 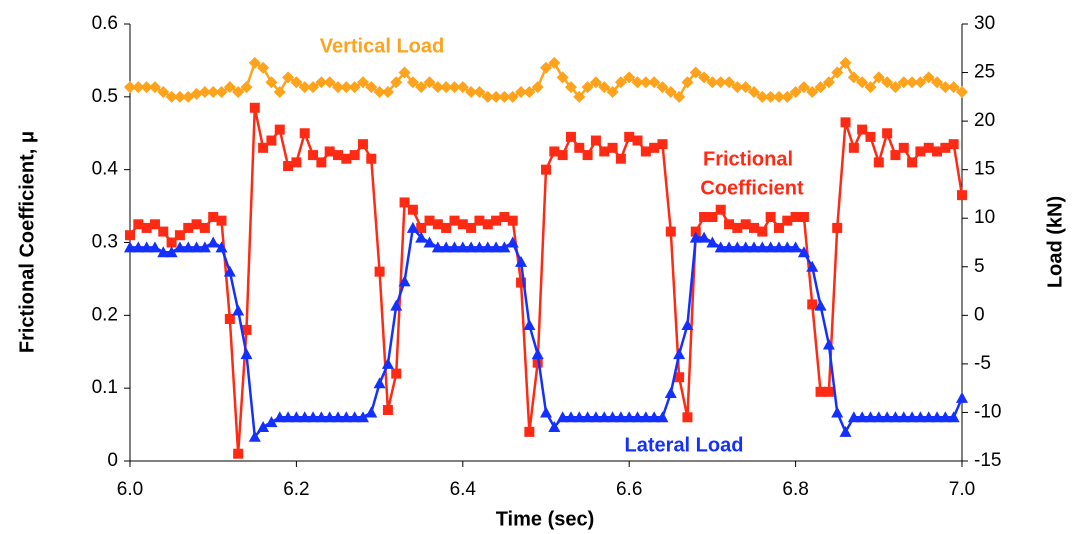 I want to click on y2-tick-label: 30, so click(x=984, y=23).